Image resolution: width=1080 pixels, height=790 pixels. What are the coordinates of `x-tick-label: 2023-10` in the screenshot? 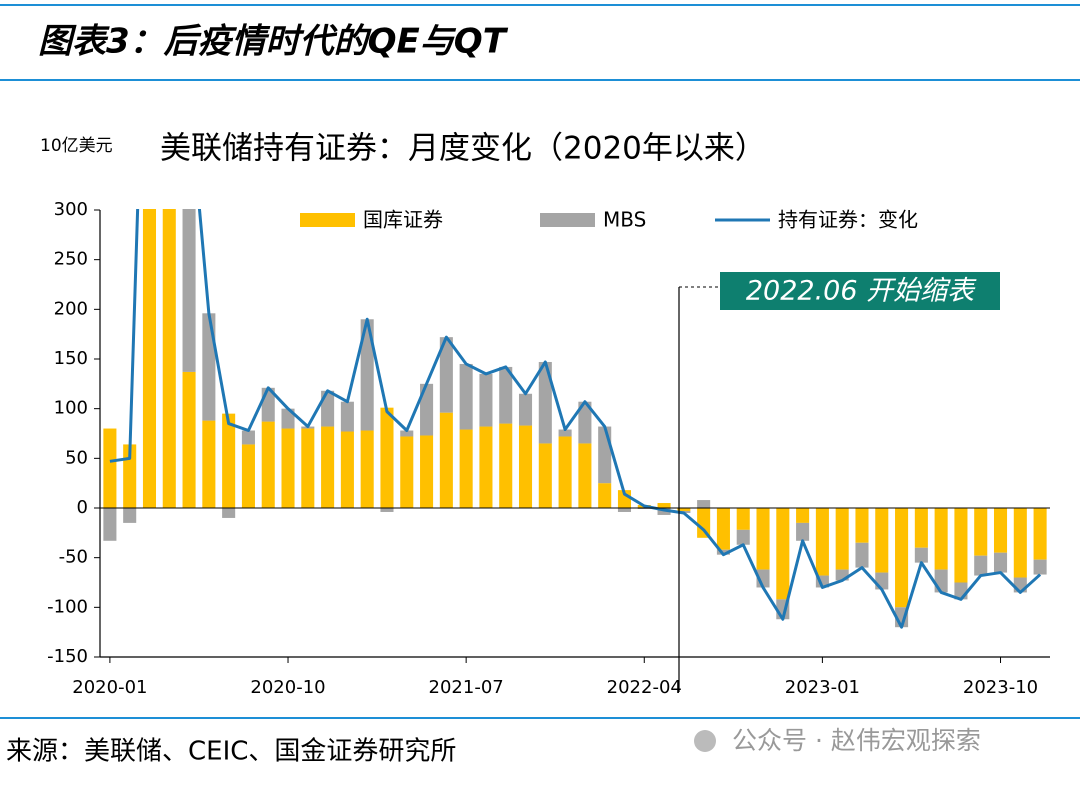 It's located at (1000, 687).